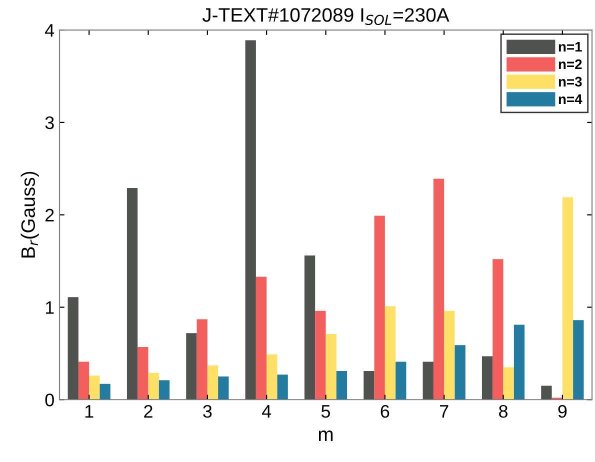  What do you see at coordinates (89, 411) in the screenshot?
I see `x-tick-label: 1` at bounding box center [89, 411].